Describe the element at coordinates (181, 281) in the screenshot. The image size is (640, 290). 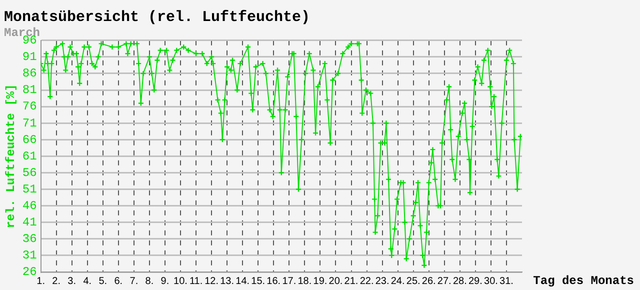
I see `x-tick-label: 10.` at that location.